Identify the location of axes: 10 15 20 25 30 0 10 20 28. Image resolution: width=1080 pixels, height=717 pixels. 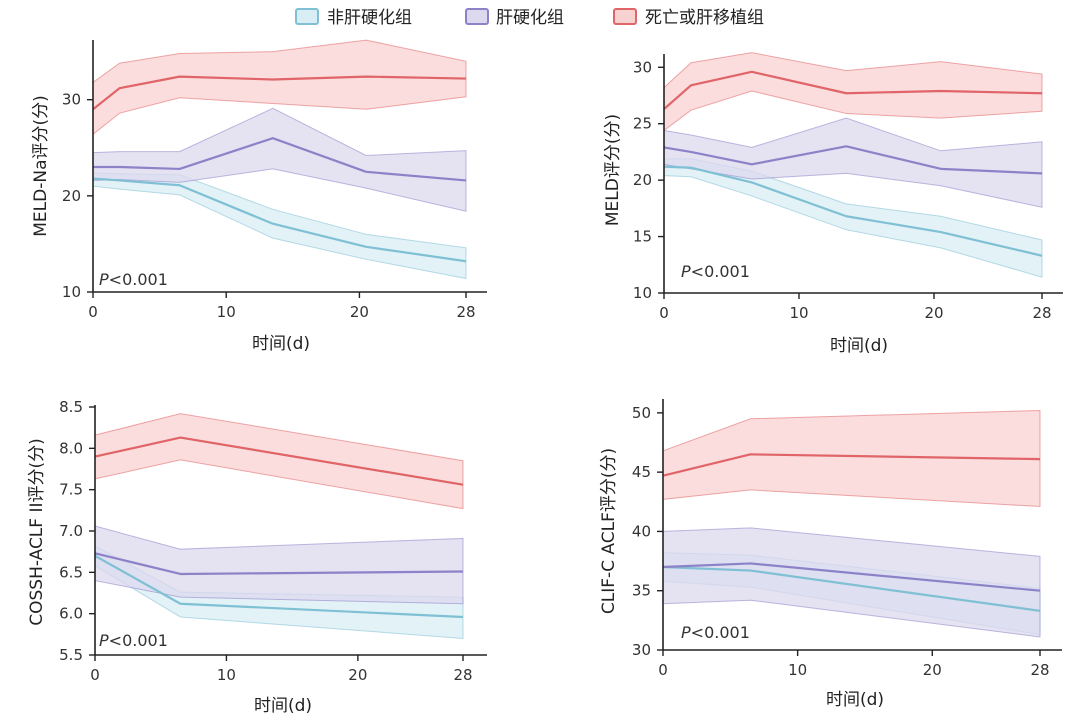
(848, 188).